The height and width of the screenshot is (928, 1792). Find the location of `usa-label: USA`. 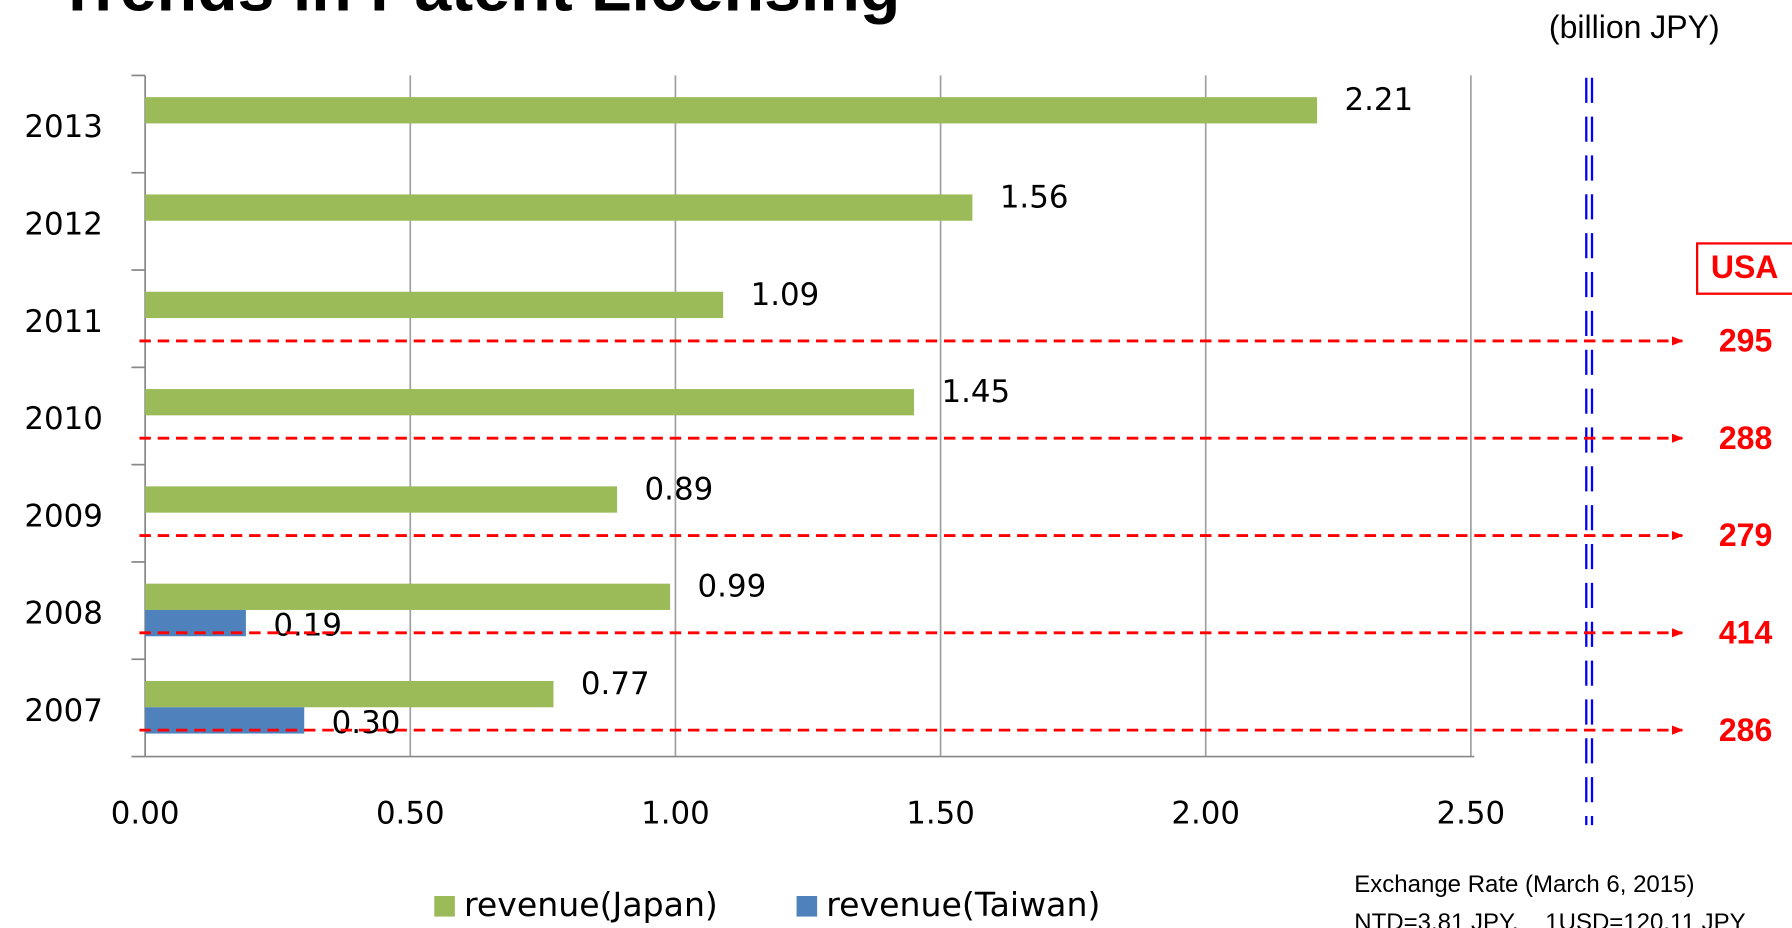

usa-label: USA is located at coordinates (1745, 267).